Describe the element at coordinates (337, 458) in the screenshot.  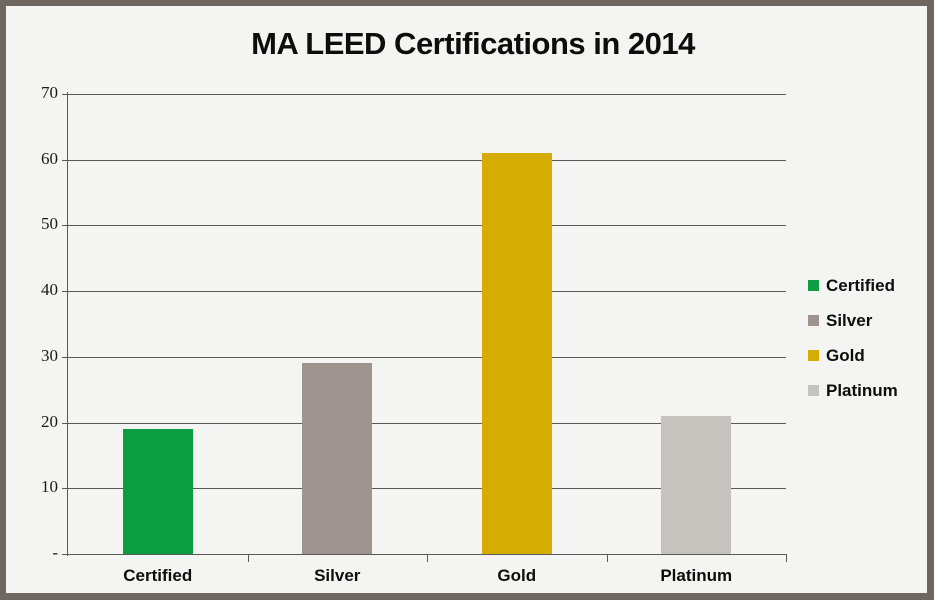
I see `bar-silver` at that location.